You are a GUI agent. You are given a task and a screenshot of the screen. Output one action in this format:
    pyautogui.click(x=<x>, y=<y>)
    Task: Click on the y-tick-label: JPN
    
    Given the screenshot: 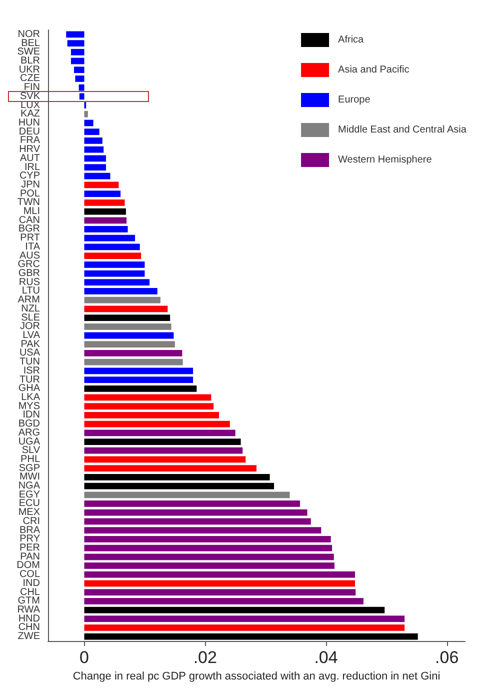 What is the action you would take?
    pyautogui.click(x=30, y=184)
    